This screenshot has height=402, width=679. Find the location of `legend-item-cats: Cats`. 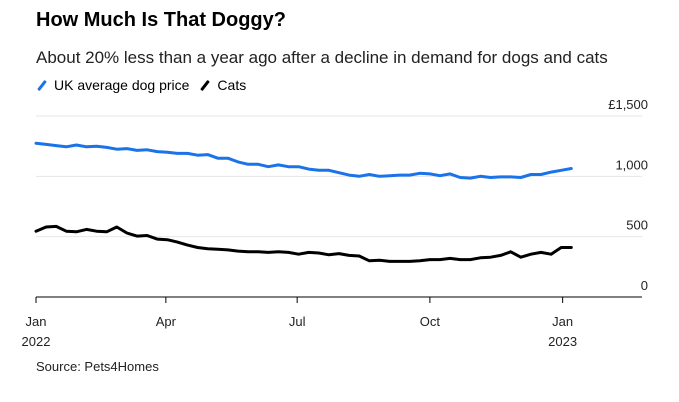

legend-item-cats: Cats is located at coordinates (222, 85).